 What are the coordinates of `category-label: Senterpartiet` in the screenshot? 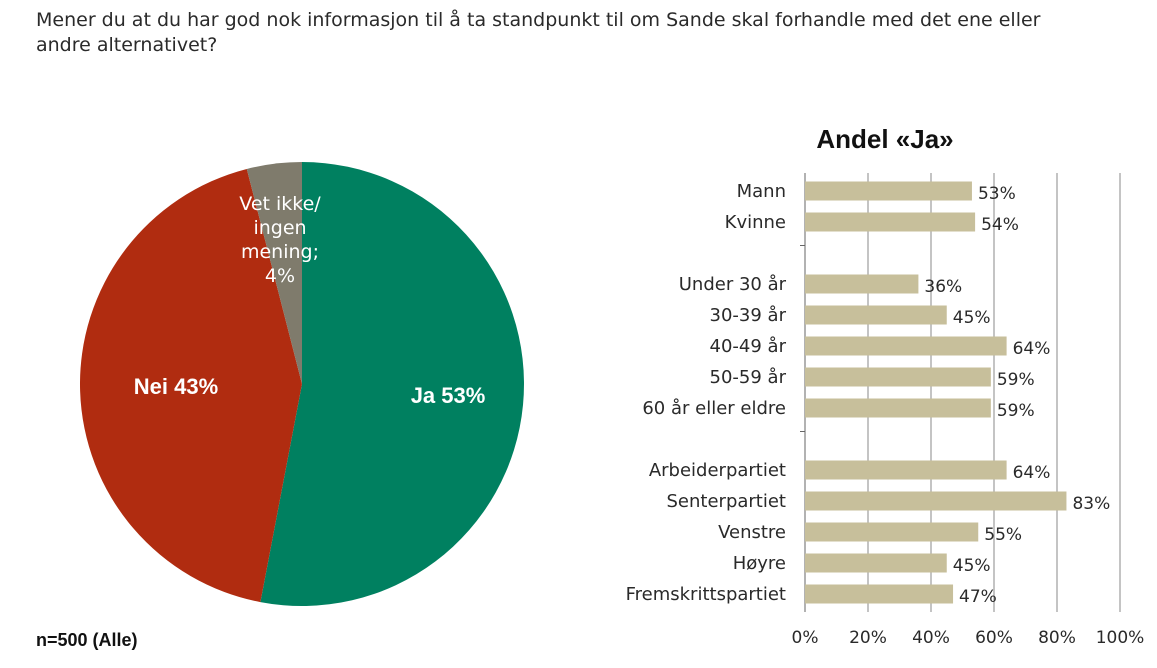 It's located at (727, 501).